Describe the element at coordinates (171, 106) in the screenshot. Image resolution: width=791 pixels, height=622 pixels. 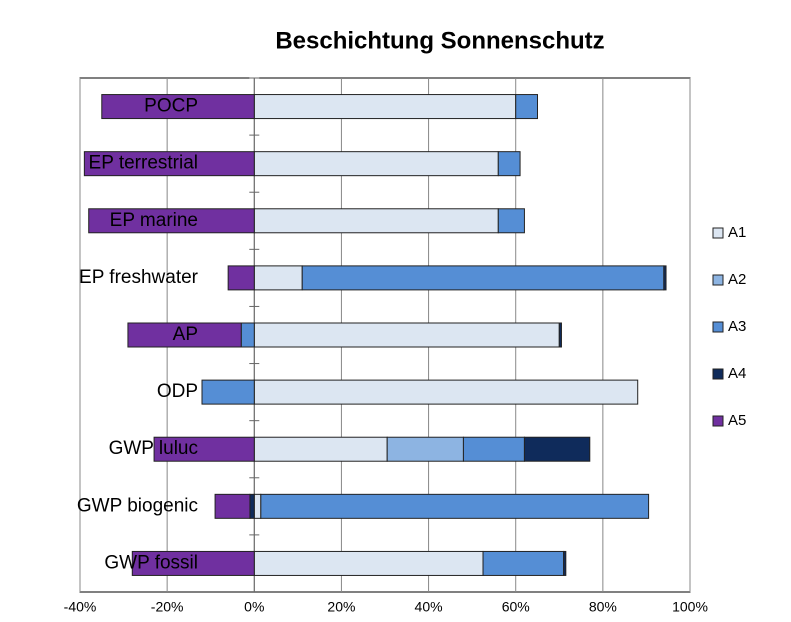
I see `category-label: POCP` at that location.